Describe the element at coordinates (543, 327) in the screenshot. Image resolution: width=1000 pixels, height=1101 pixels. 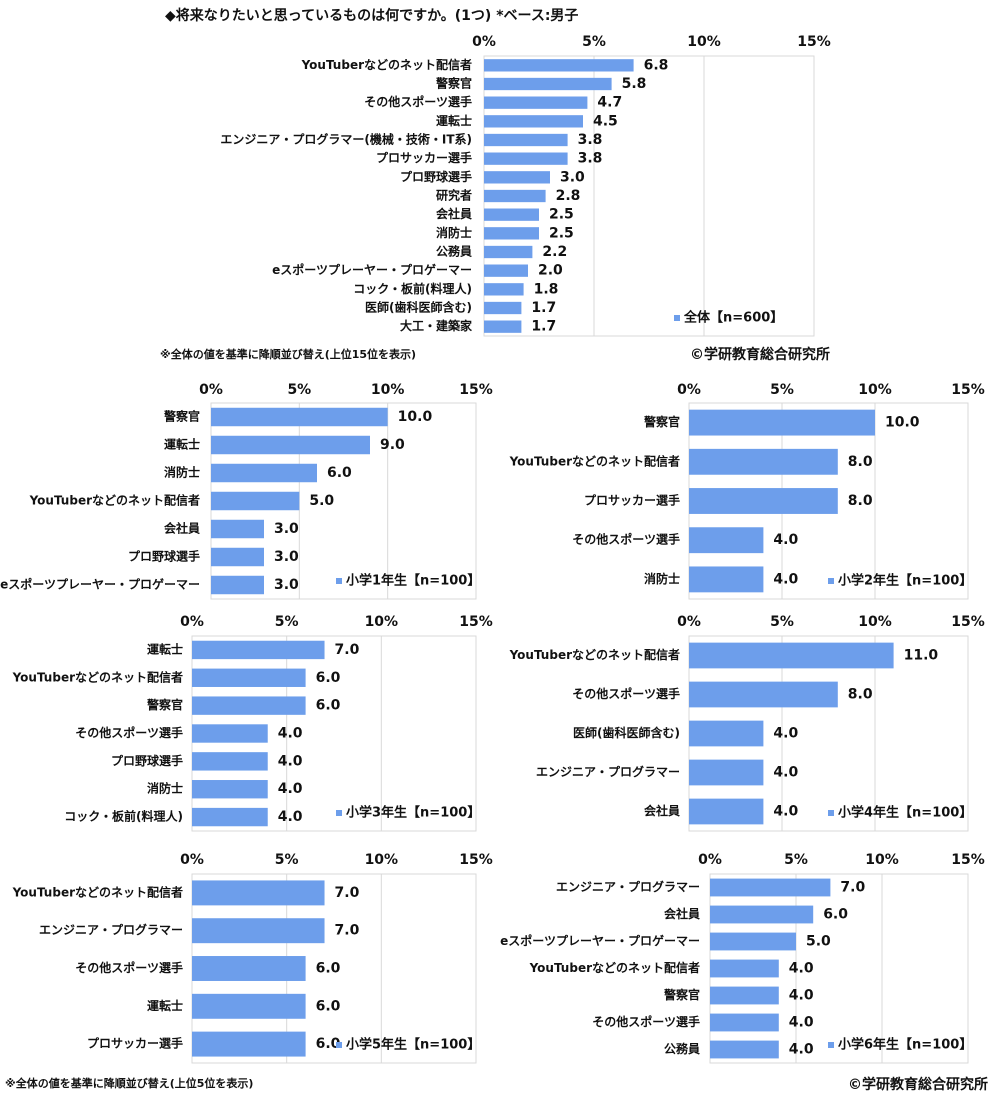
I see `value-label: 1.7` at that location.